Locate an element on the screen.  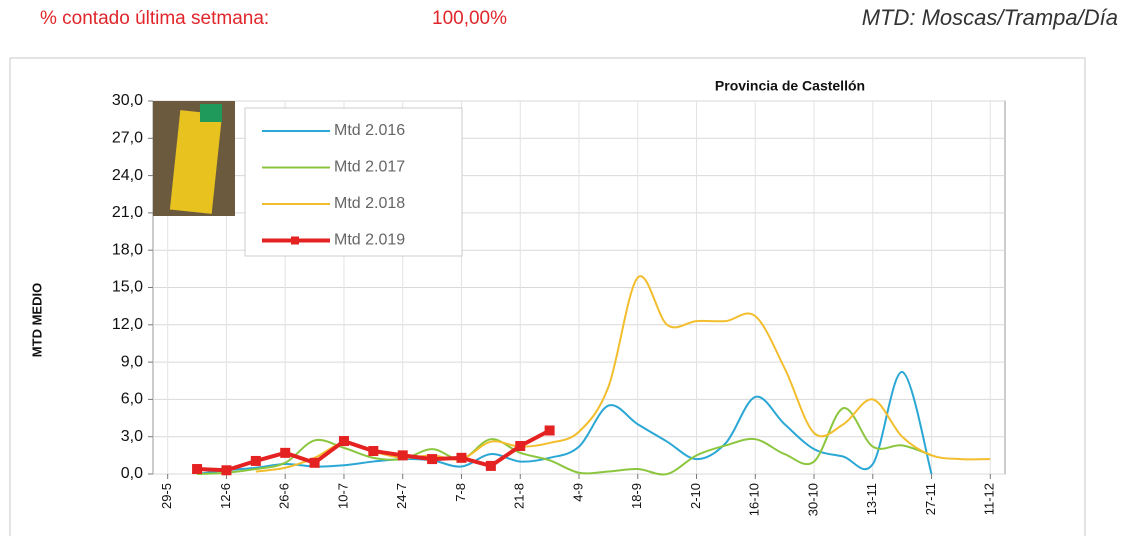
y-tick-label: 27,0 is located at coordinates (127, 138).